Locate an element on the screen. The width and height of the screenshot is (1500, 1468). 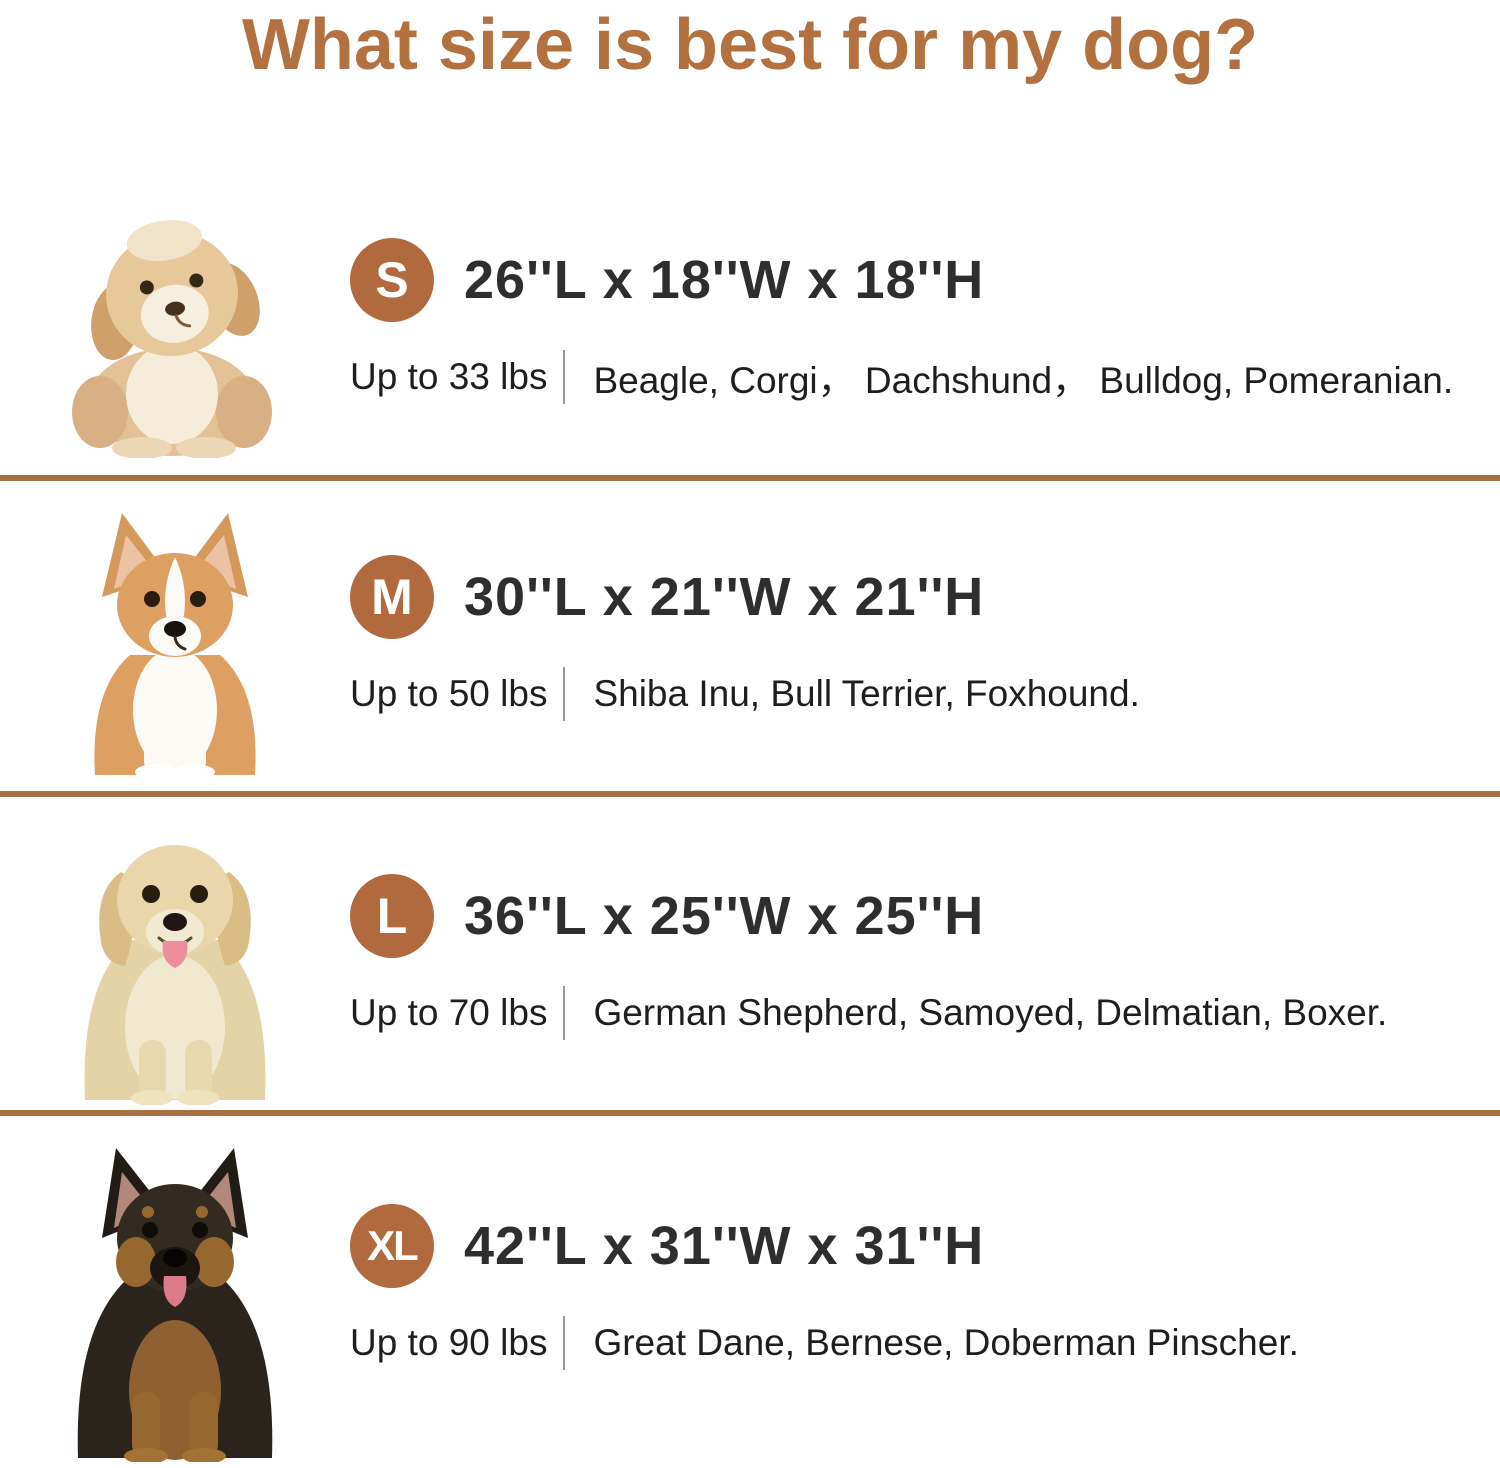
weight-text-m: Up to 50 lbs is located at coordinates (449, 693).